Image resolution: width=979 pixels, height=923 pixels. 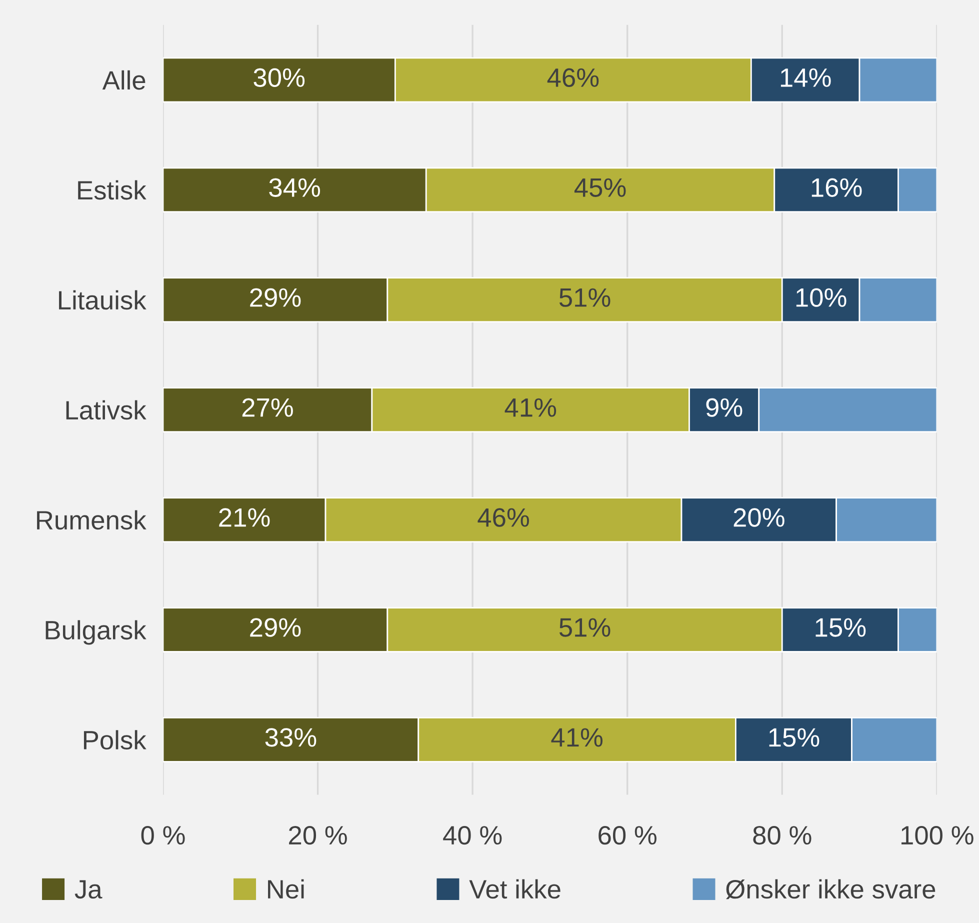 I want to click on data-label: 30%, so click(x=279, y=77).